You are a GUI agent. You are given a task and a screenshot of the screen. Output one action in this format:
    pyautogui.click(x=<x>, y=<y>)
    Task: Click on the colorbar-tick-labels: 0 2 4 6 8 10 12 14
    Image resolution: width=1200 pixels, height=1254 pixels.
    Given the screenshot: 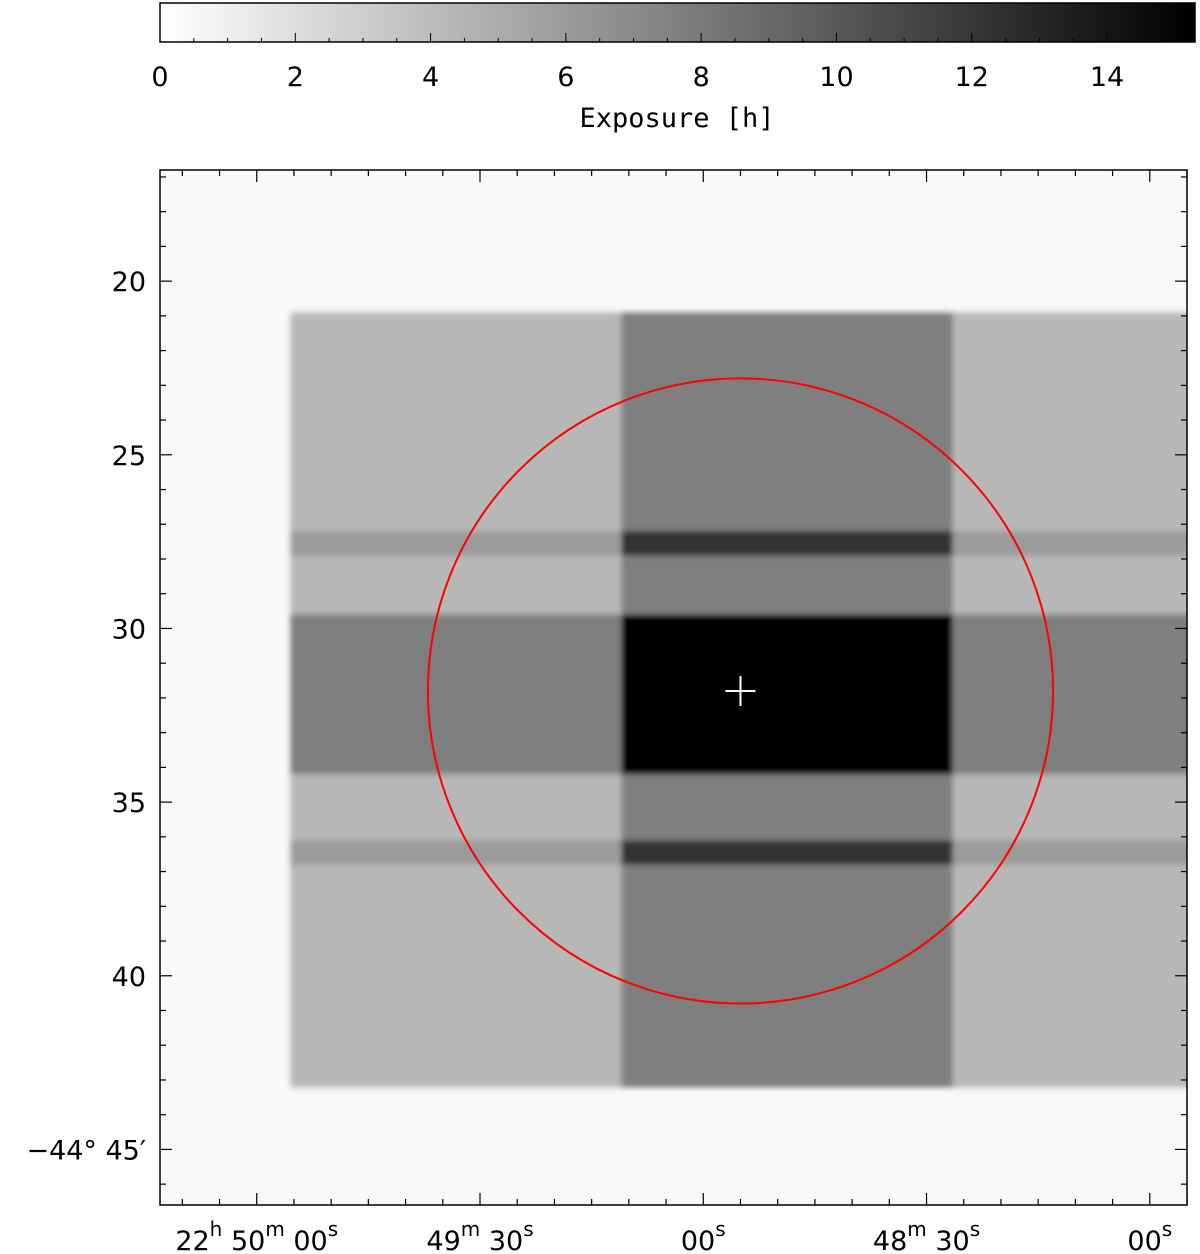 What is the action you would take?
    pyautogui.click(x=637, y=77)
    